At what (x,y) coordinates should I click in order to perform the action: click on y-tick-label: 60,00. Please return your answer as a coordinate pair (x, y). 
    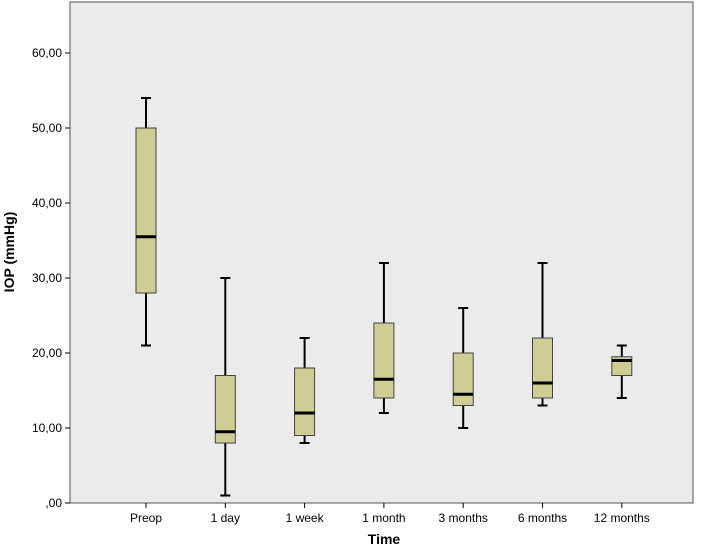
    Looking at the image, I should click on (47, 53).